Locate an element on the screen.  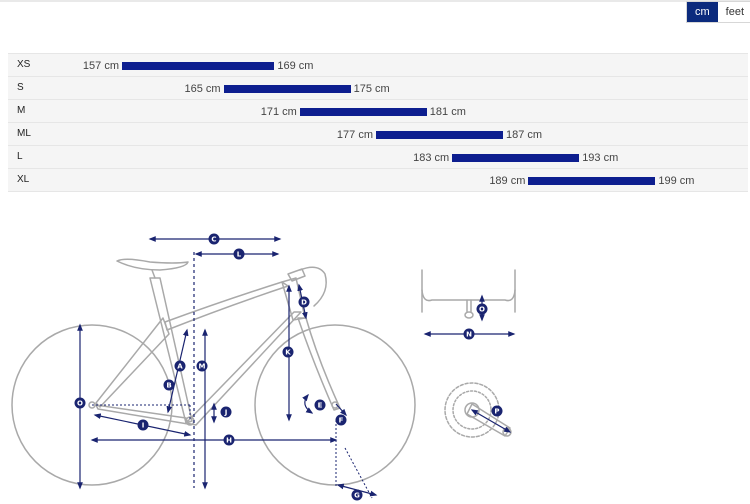
svg-text: I is located at coordinates (143, 426).